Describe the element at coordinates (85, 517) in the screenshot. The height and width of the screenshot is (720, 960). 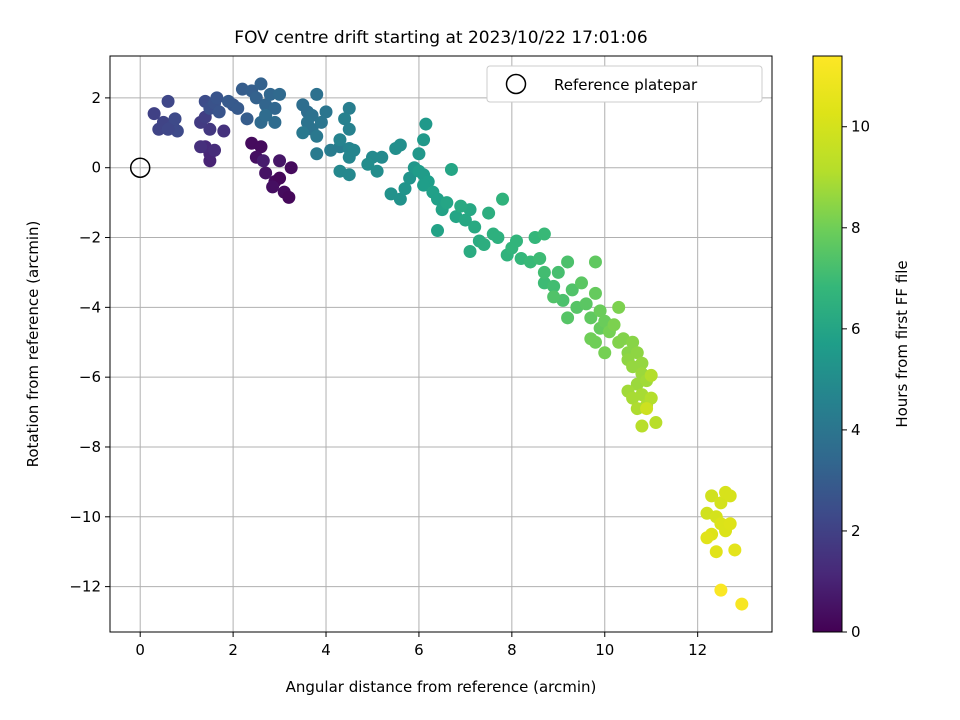
I see `y-tick-label: −10` at that location.